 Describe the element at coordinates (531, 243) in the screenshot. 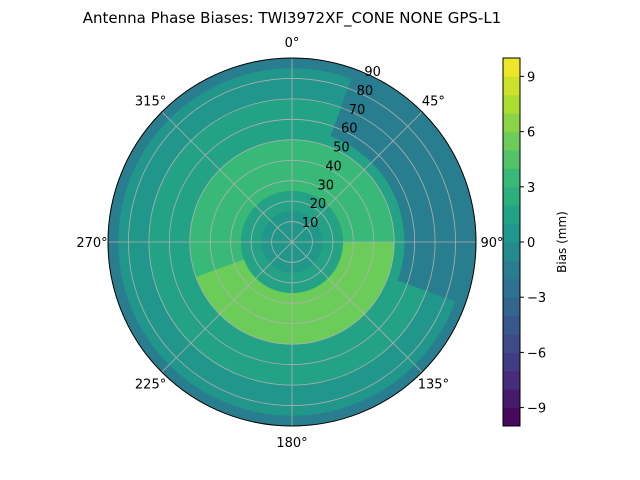

I see `colorbar-tick-label: 0` at that location.